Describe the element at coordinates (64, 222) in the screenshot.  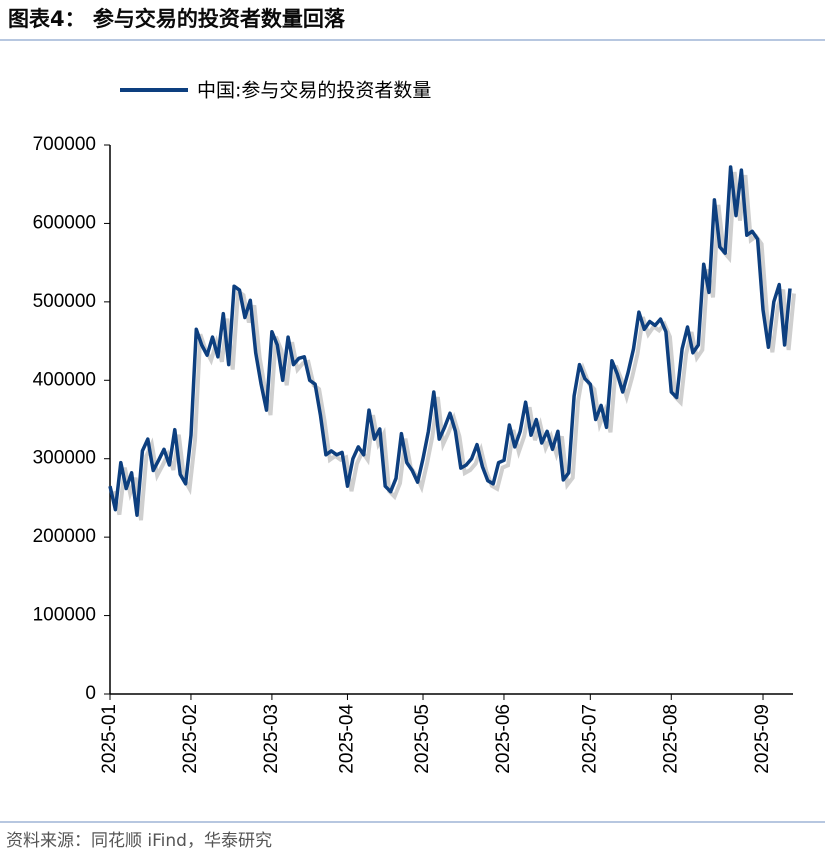
I see `y-tick-label: 600000` at that location.